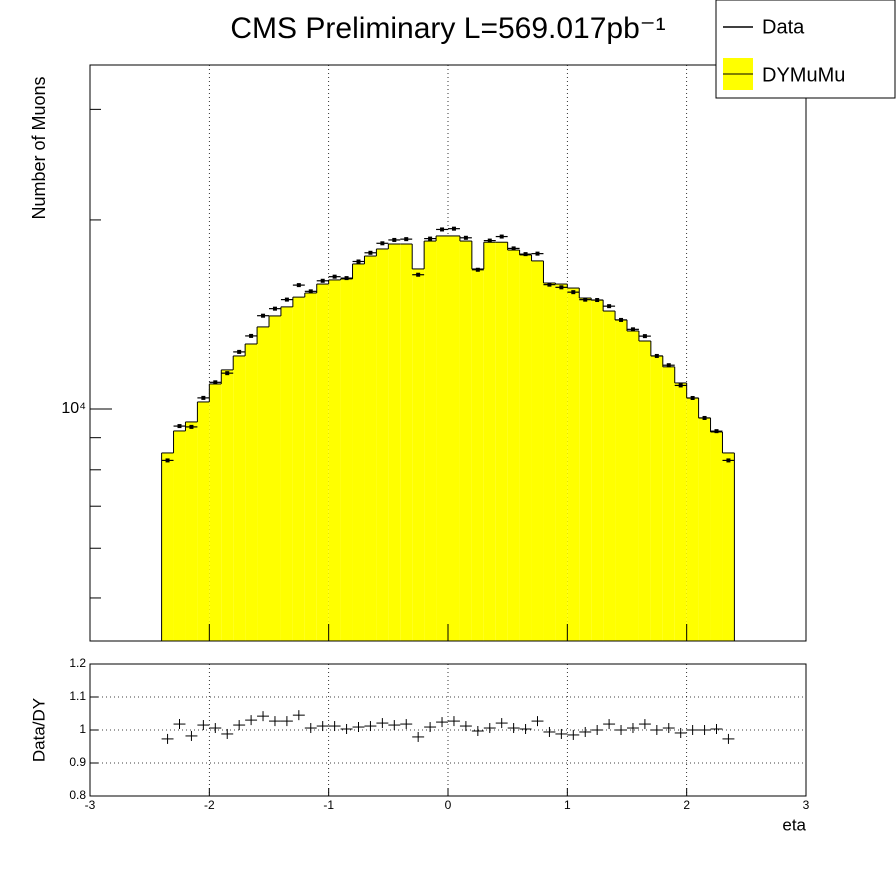 The width and height of the screenshot is (896, 874). What do you see at coordinates (567, 805) in the screenshot?
I see `x-tick-label: 1` at bounding box center [567, 805].